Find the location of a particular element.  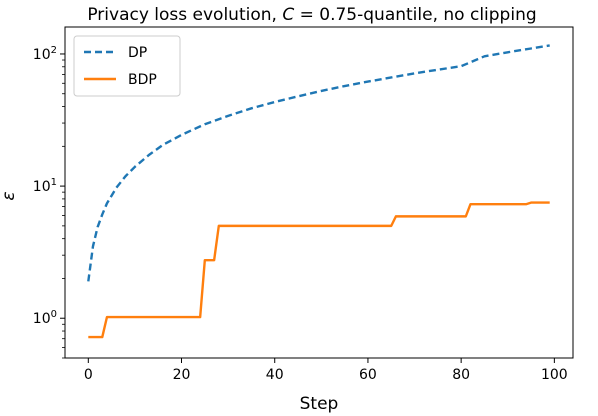

x-tick-label: 80 is located at coordinates (461, 375).